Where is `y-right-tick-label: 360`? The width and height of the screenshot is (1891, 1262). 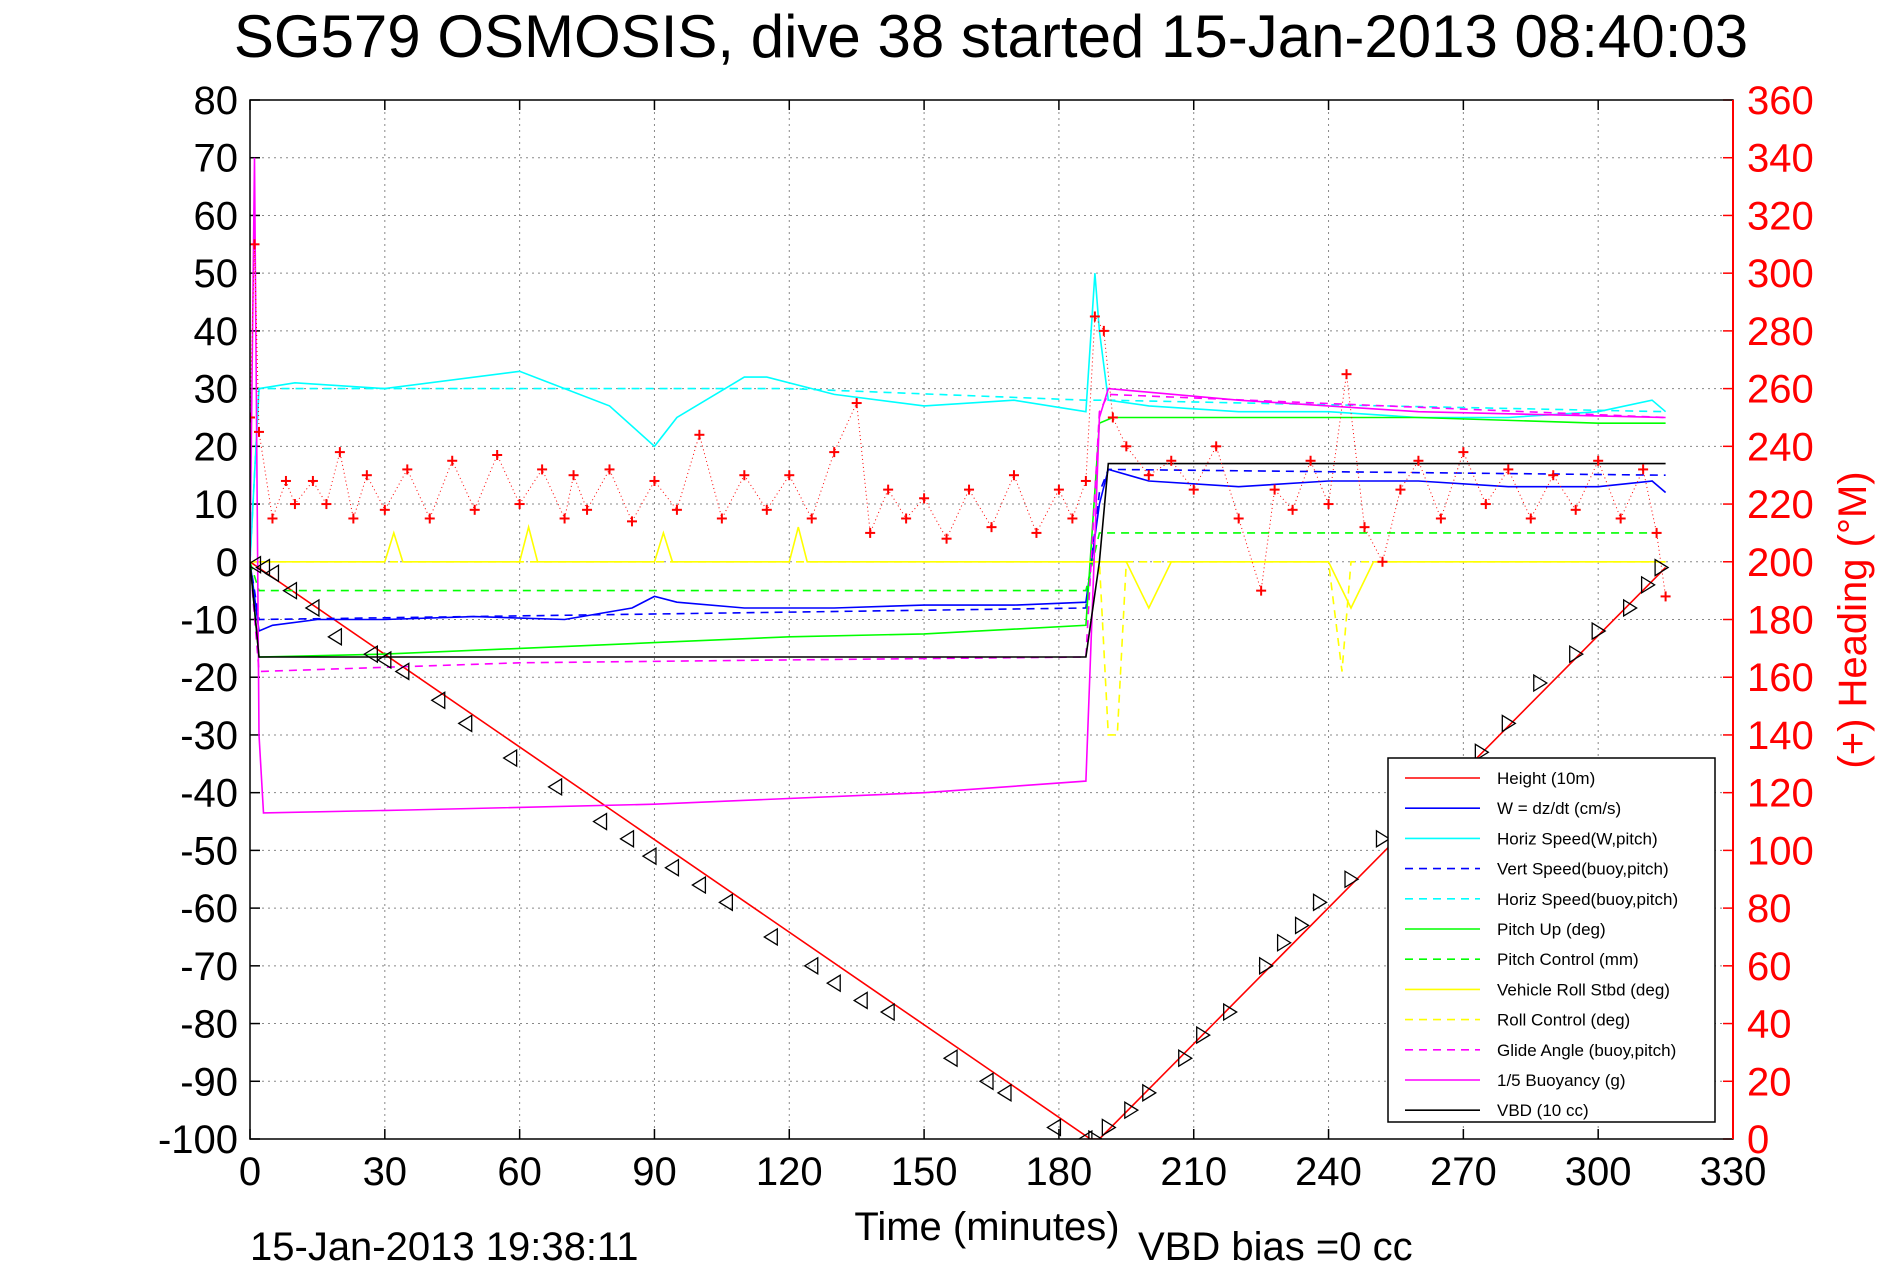 y-right-tick-label: 360 is located at coordinates (1780, 101).